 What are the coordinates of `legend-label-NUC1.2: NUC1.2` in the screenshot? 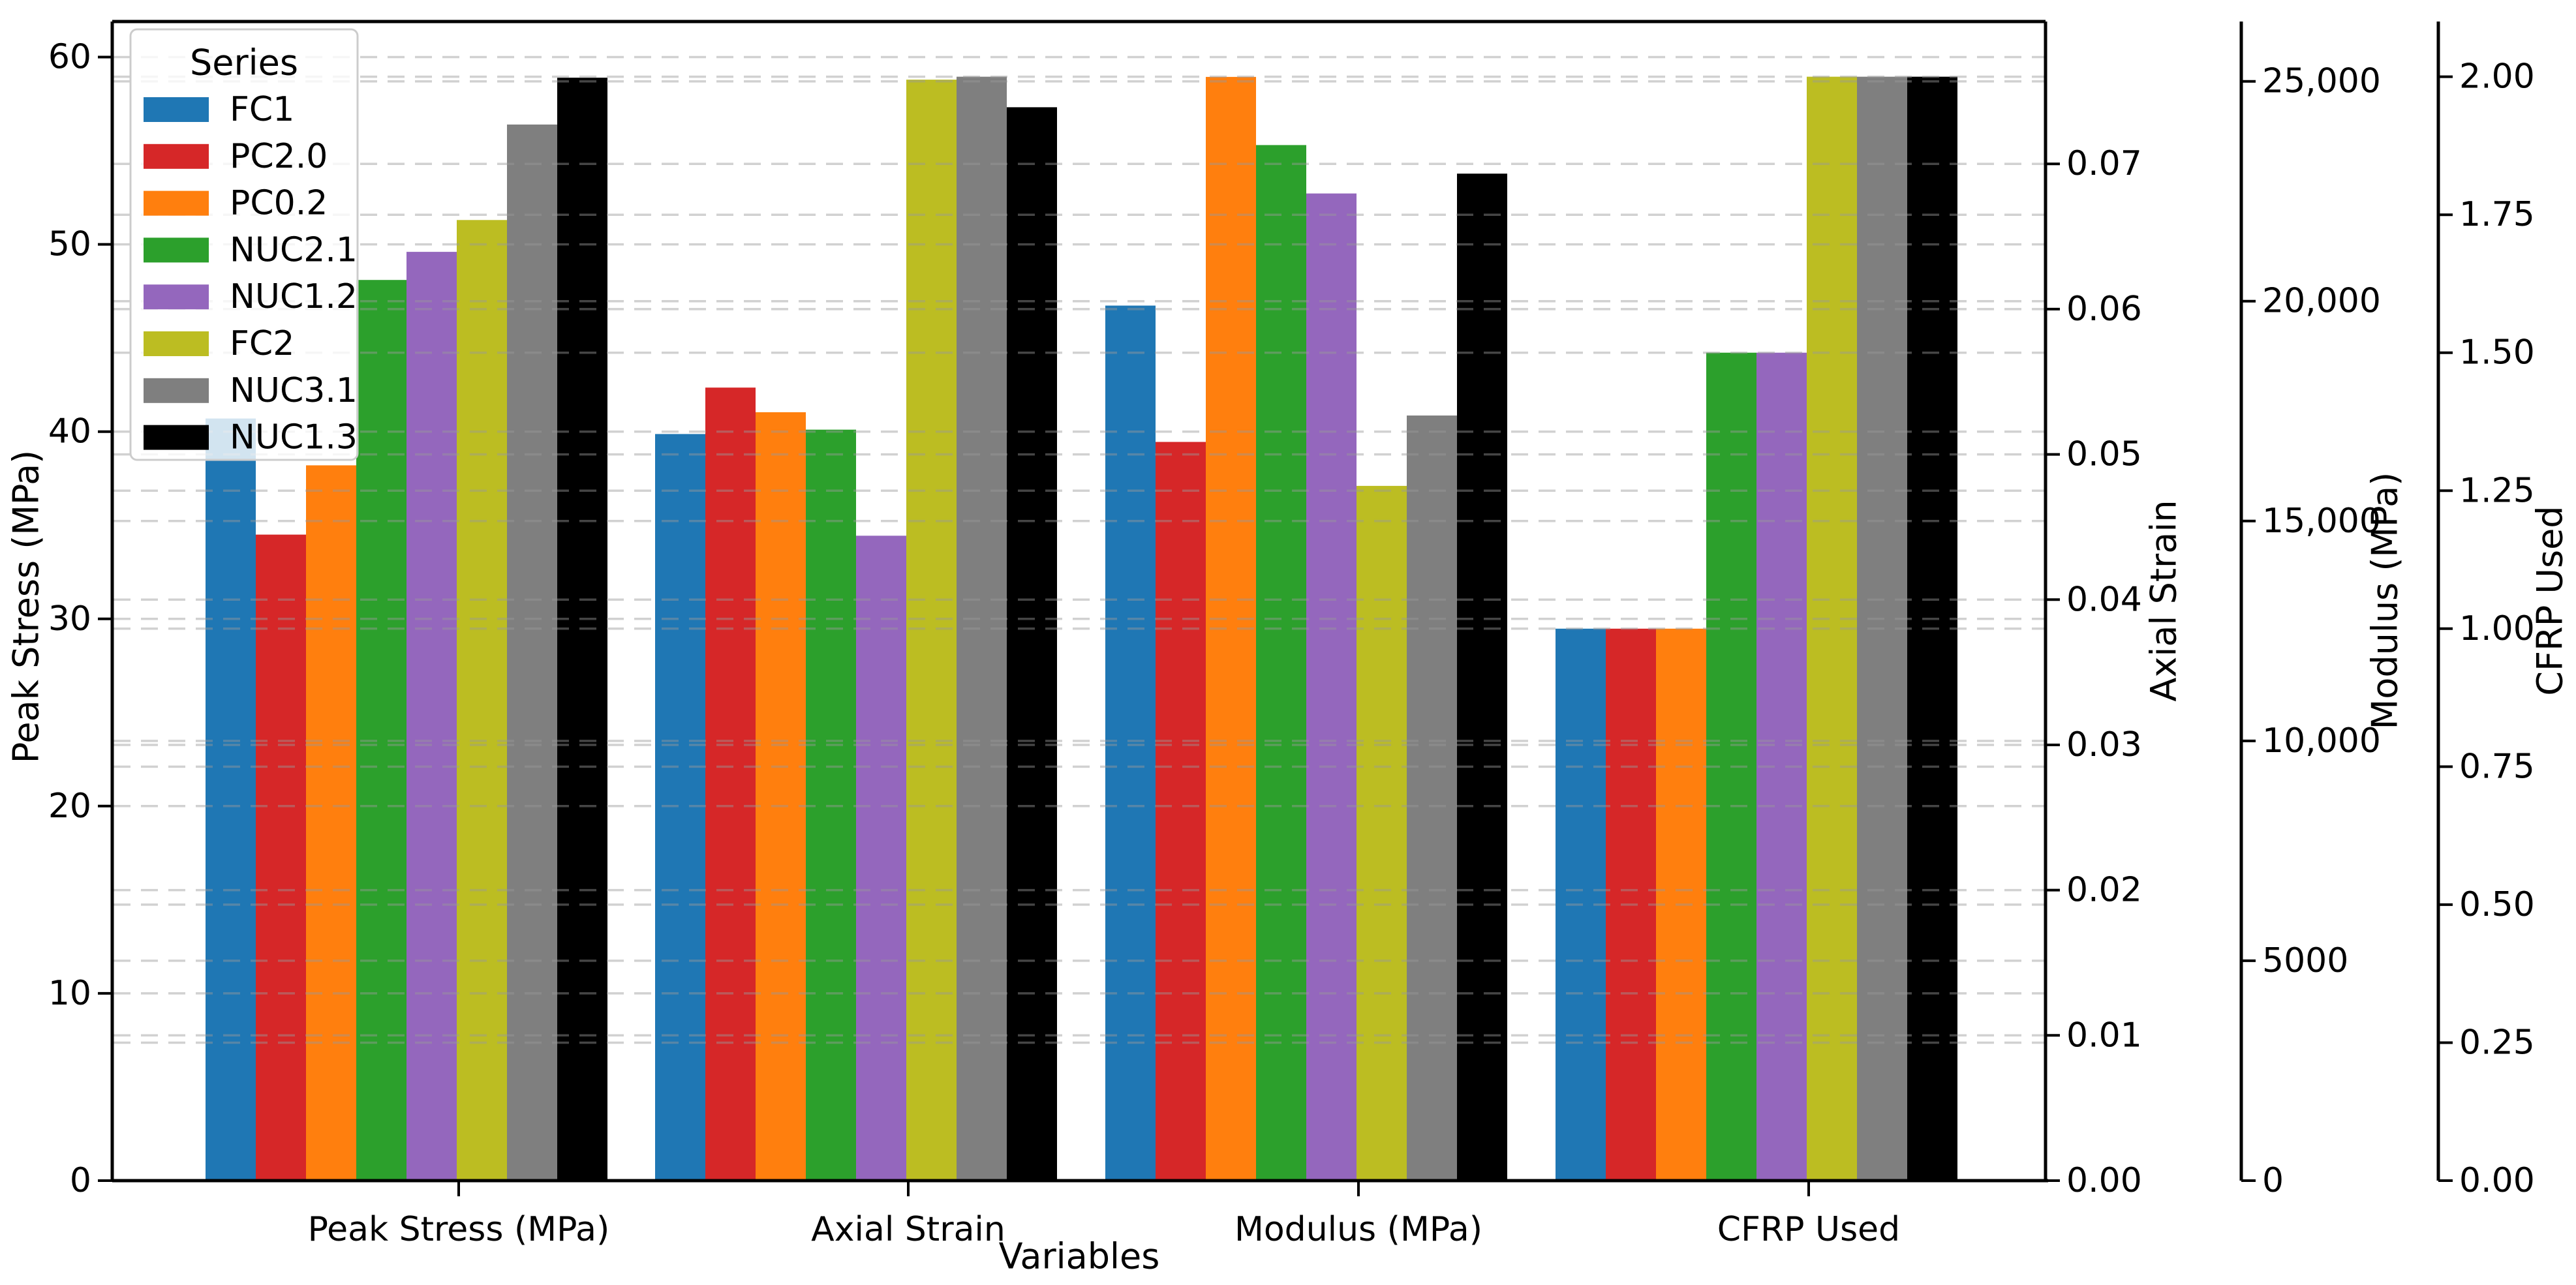 It's located at (294, 297).